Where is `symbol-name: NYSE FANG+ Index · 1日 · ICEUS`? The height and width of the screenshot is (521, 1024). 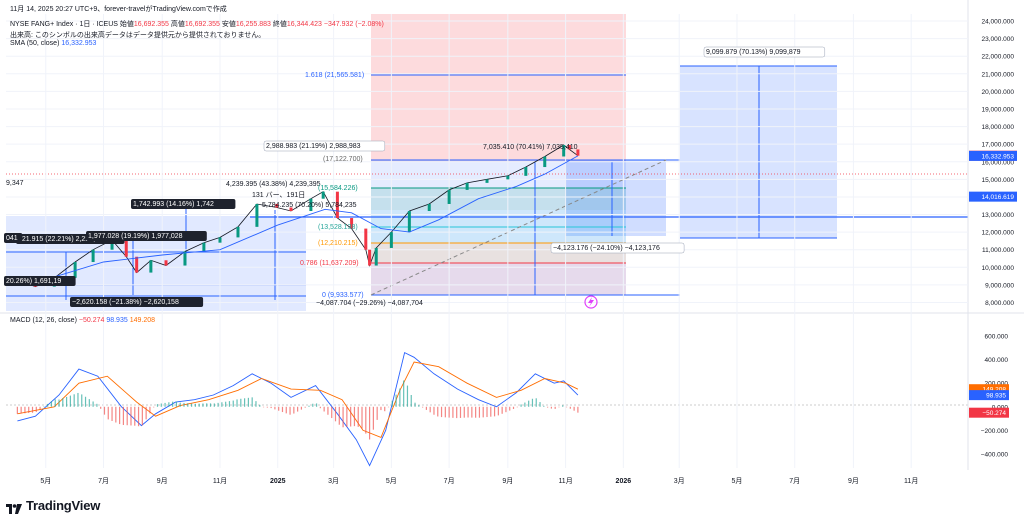 symbol-name: NYSE FANG+ Index · 1日 · ICEUS is located at coordinates (64, 24).